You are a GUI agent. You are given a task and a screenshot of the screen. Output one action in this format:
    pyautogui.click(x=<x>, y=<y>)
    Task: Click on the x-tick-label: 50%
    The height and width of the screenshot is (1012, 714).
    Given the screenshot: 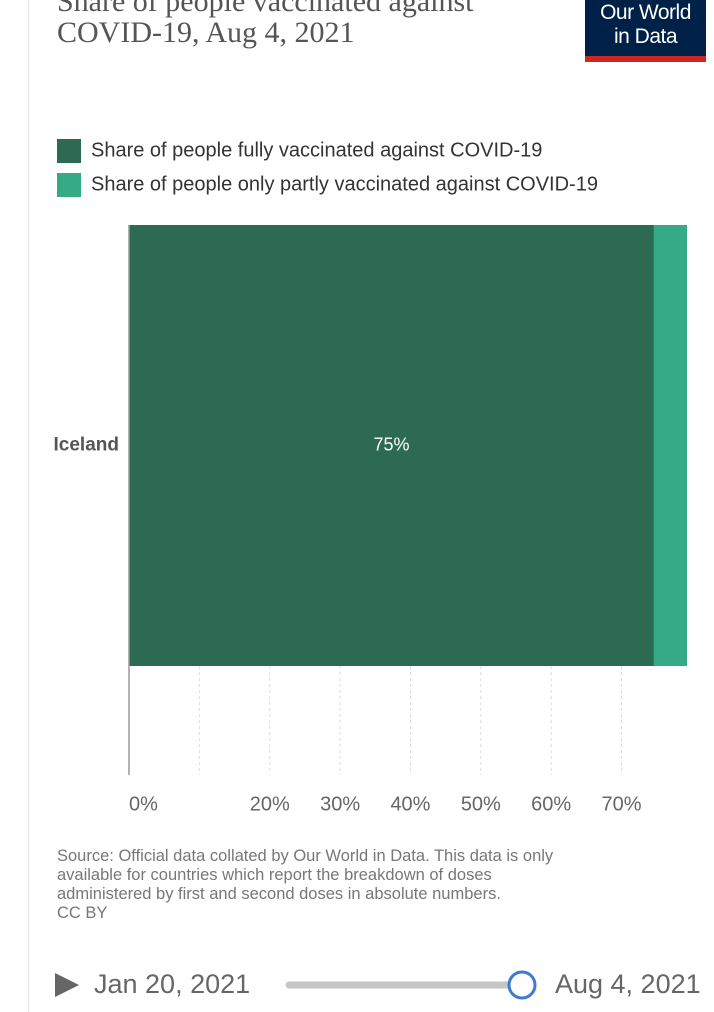 What is the action you would take?
    pyautogui.click(x=481, y=804)
    